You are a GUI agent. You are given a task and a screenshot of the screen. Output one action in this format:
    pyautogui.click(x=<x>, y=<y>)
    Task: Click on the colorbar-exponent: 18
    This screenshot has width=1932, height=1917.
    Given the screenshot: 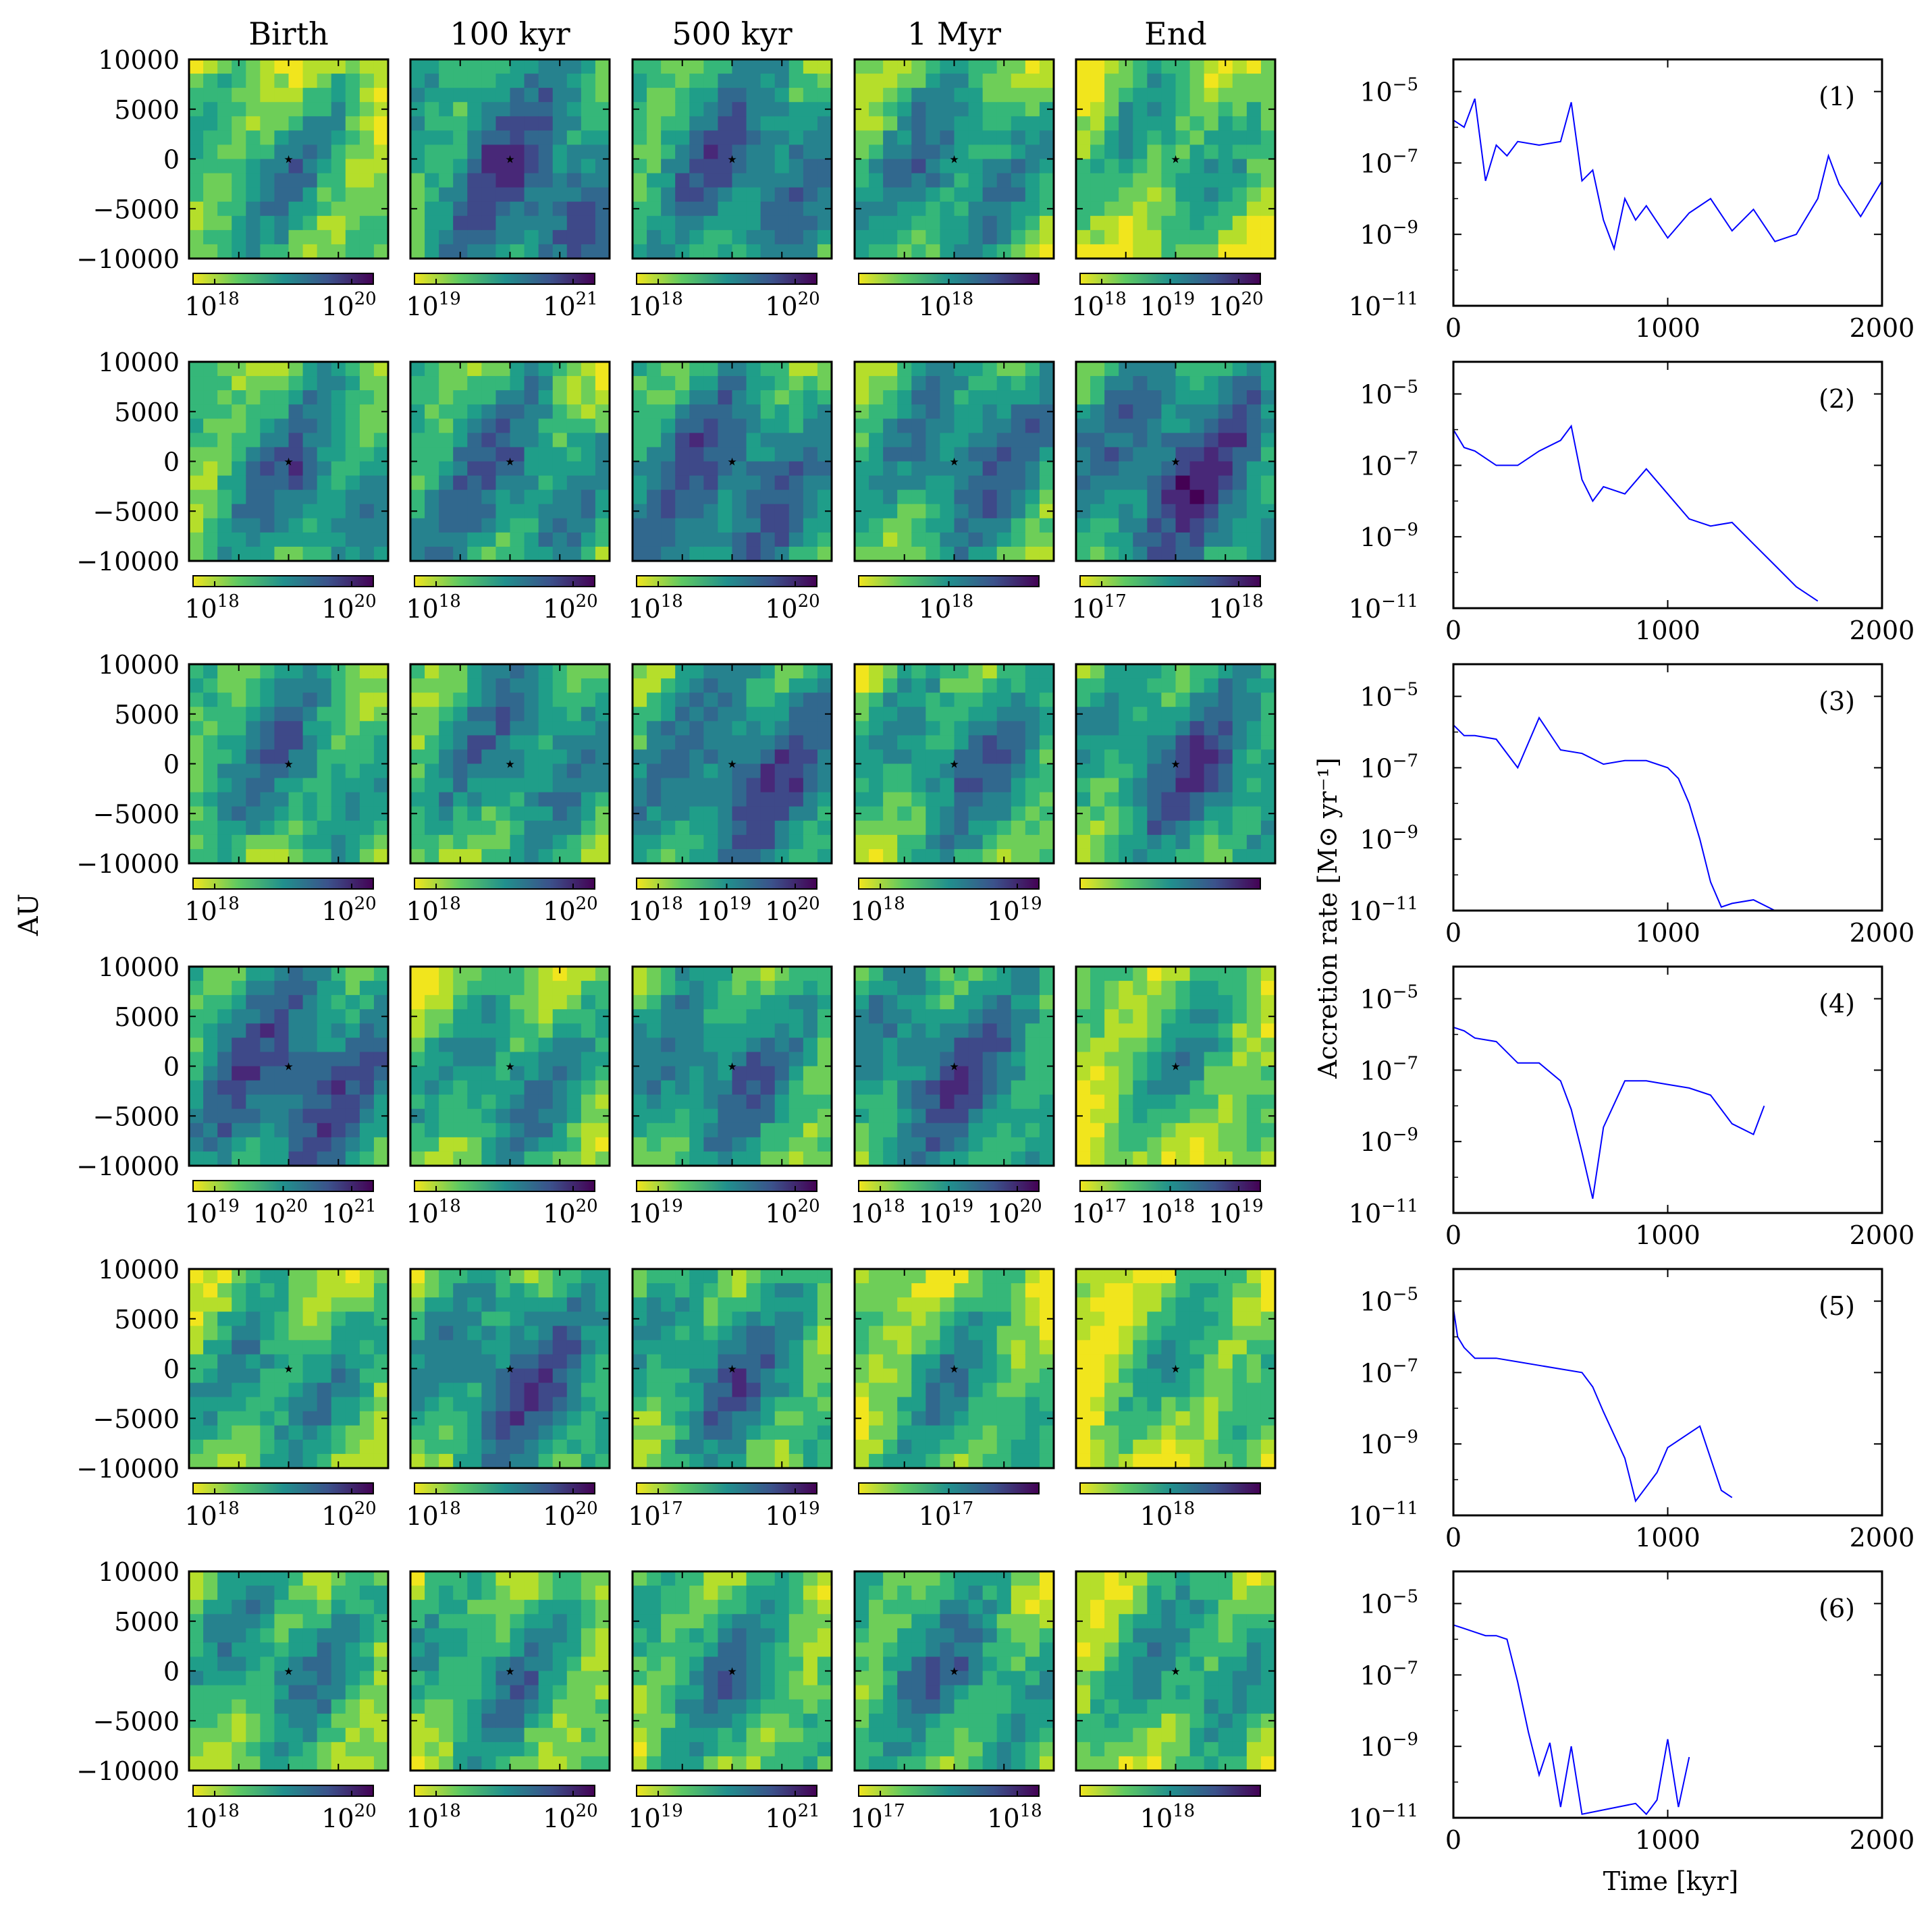 What is the action you would take?
    pyautogui.click(x=450, y=1508)
    